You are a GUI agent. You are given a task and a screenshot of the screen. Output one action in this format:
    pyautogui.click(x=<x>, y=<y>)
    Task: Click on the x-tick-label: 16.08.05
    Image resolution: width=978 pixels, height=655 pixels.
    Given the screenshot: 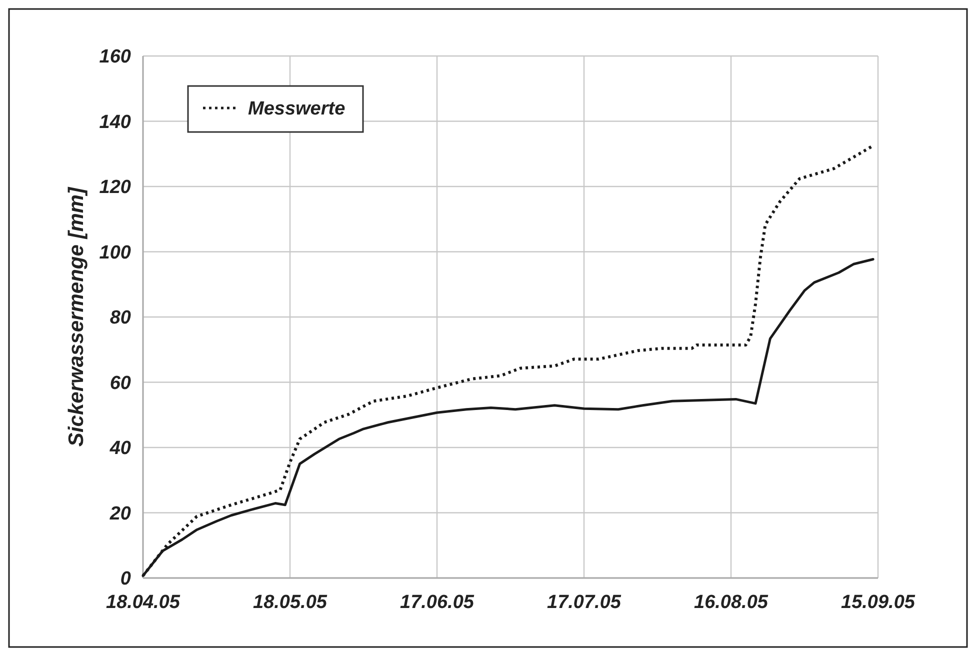 What is the action you would take?
    pyautogui.click(x=731, y=602)
    